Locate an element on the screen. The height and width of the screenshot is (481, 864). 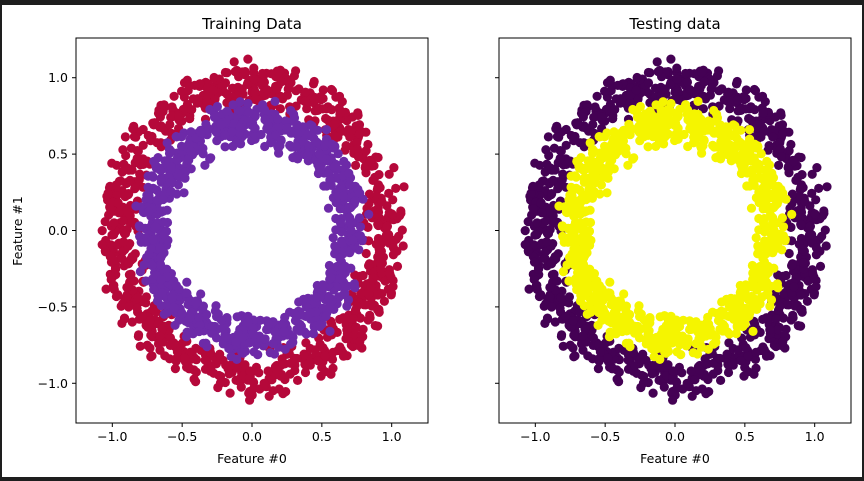
y-tick-label: 0.5 is located at coordinates (58, 154).